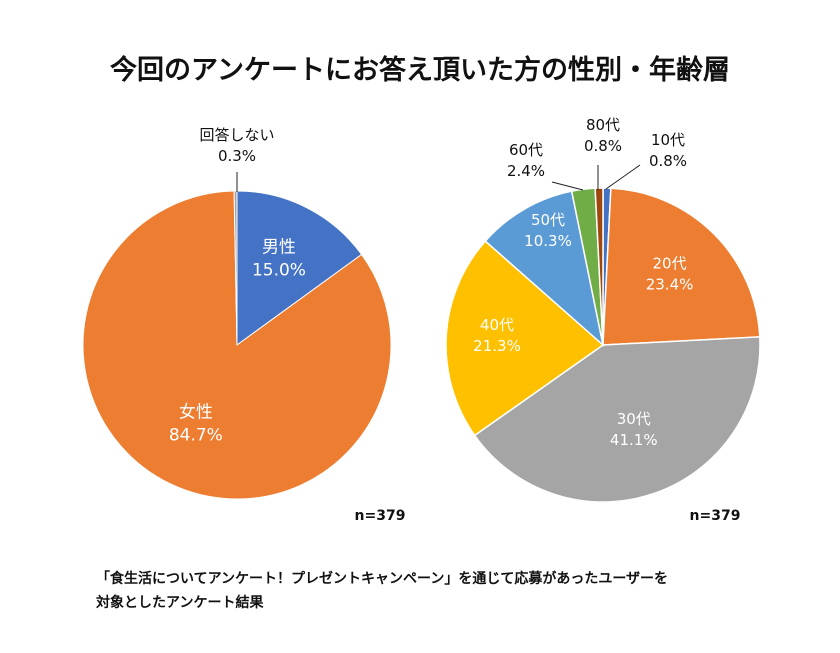 The image size is (840, 653). I want to click on slice-value-label: 2.4%, so click(526, 171).